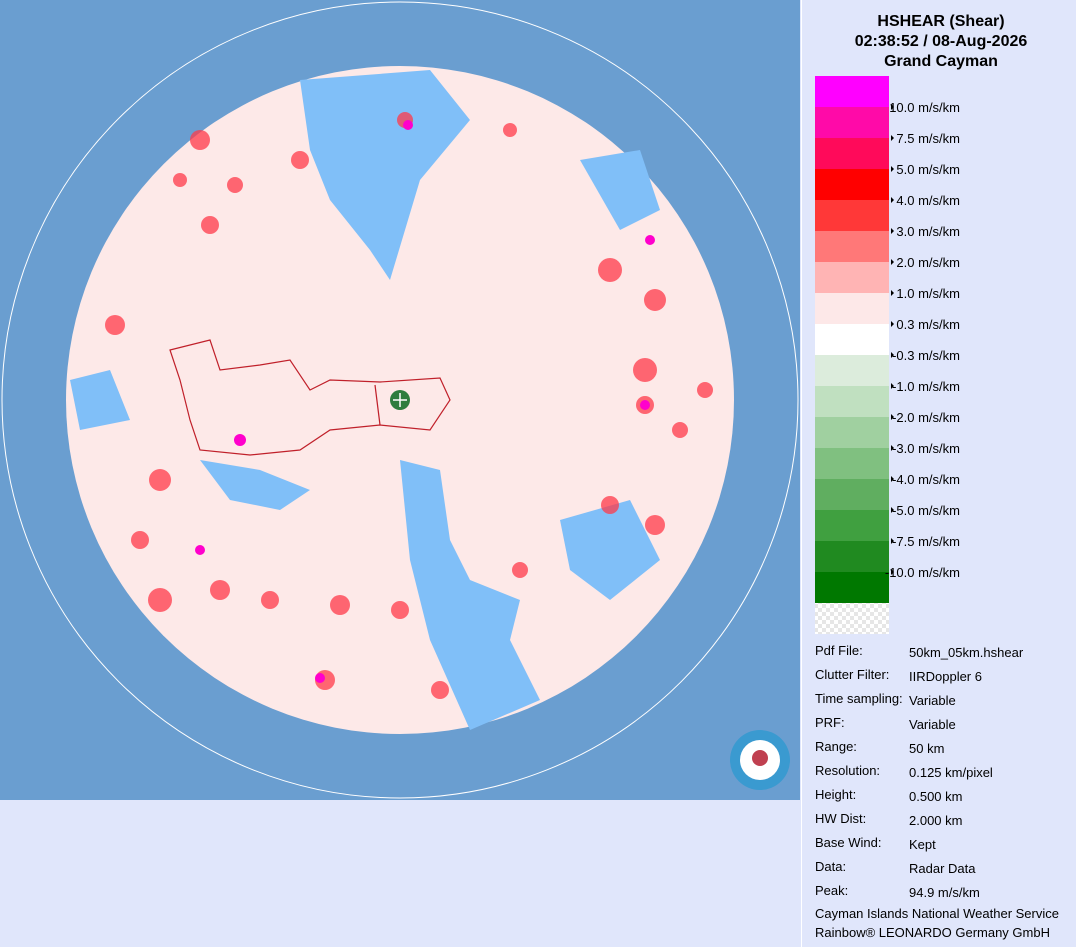 This screenshot has height=947, width=1076. What do you see at coordinates (836, 746) in the screenshot?
I see `info-label: Range:` at bounding box center [836, 746].